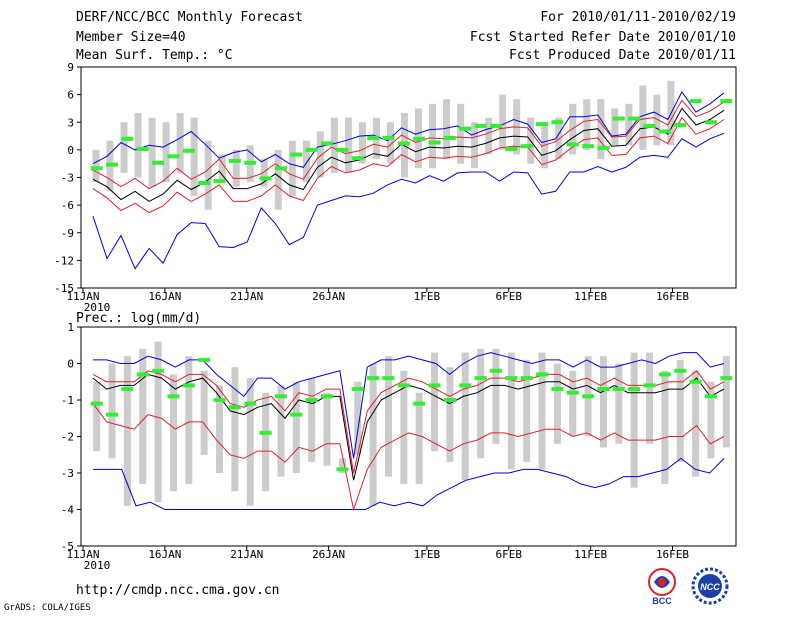  What do you see at coordinates (509, 554) in the screenshot?
I see `x-tick-label: 6FEB` at bounding box center [509, 554].